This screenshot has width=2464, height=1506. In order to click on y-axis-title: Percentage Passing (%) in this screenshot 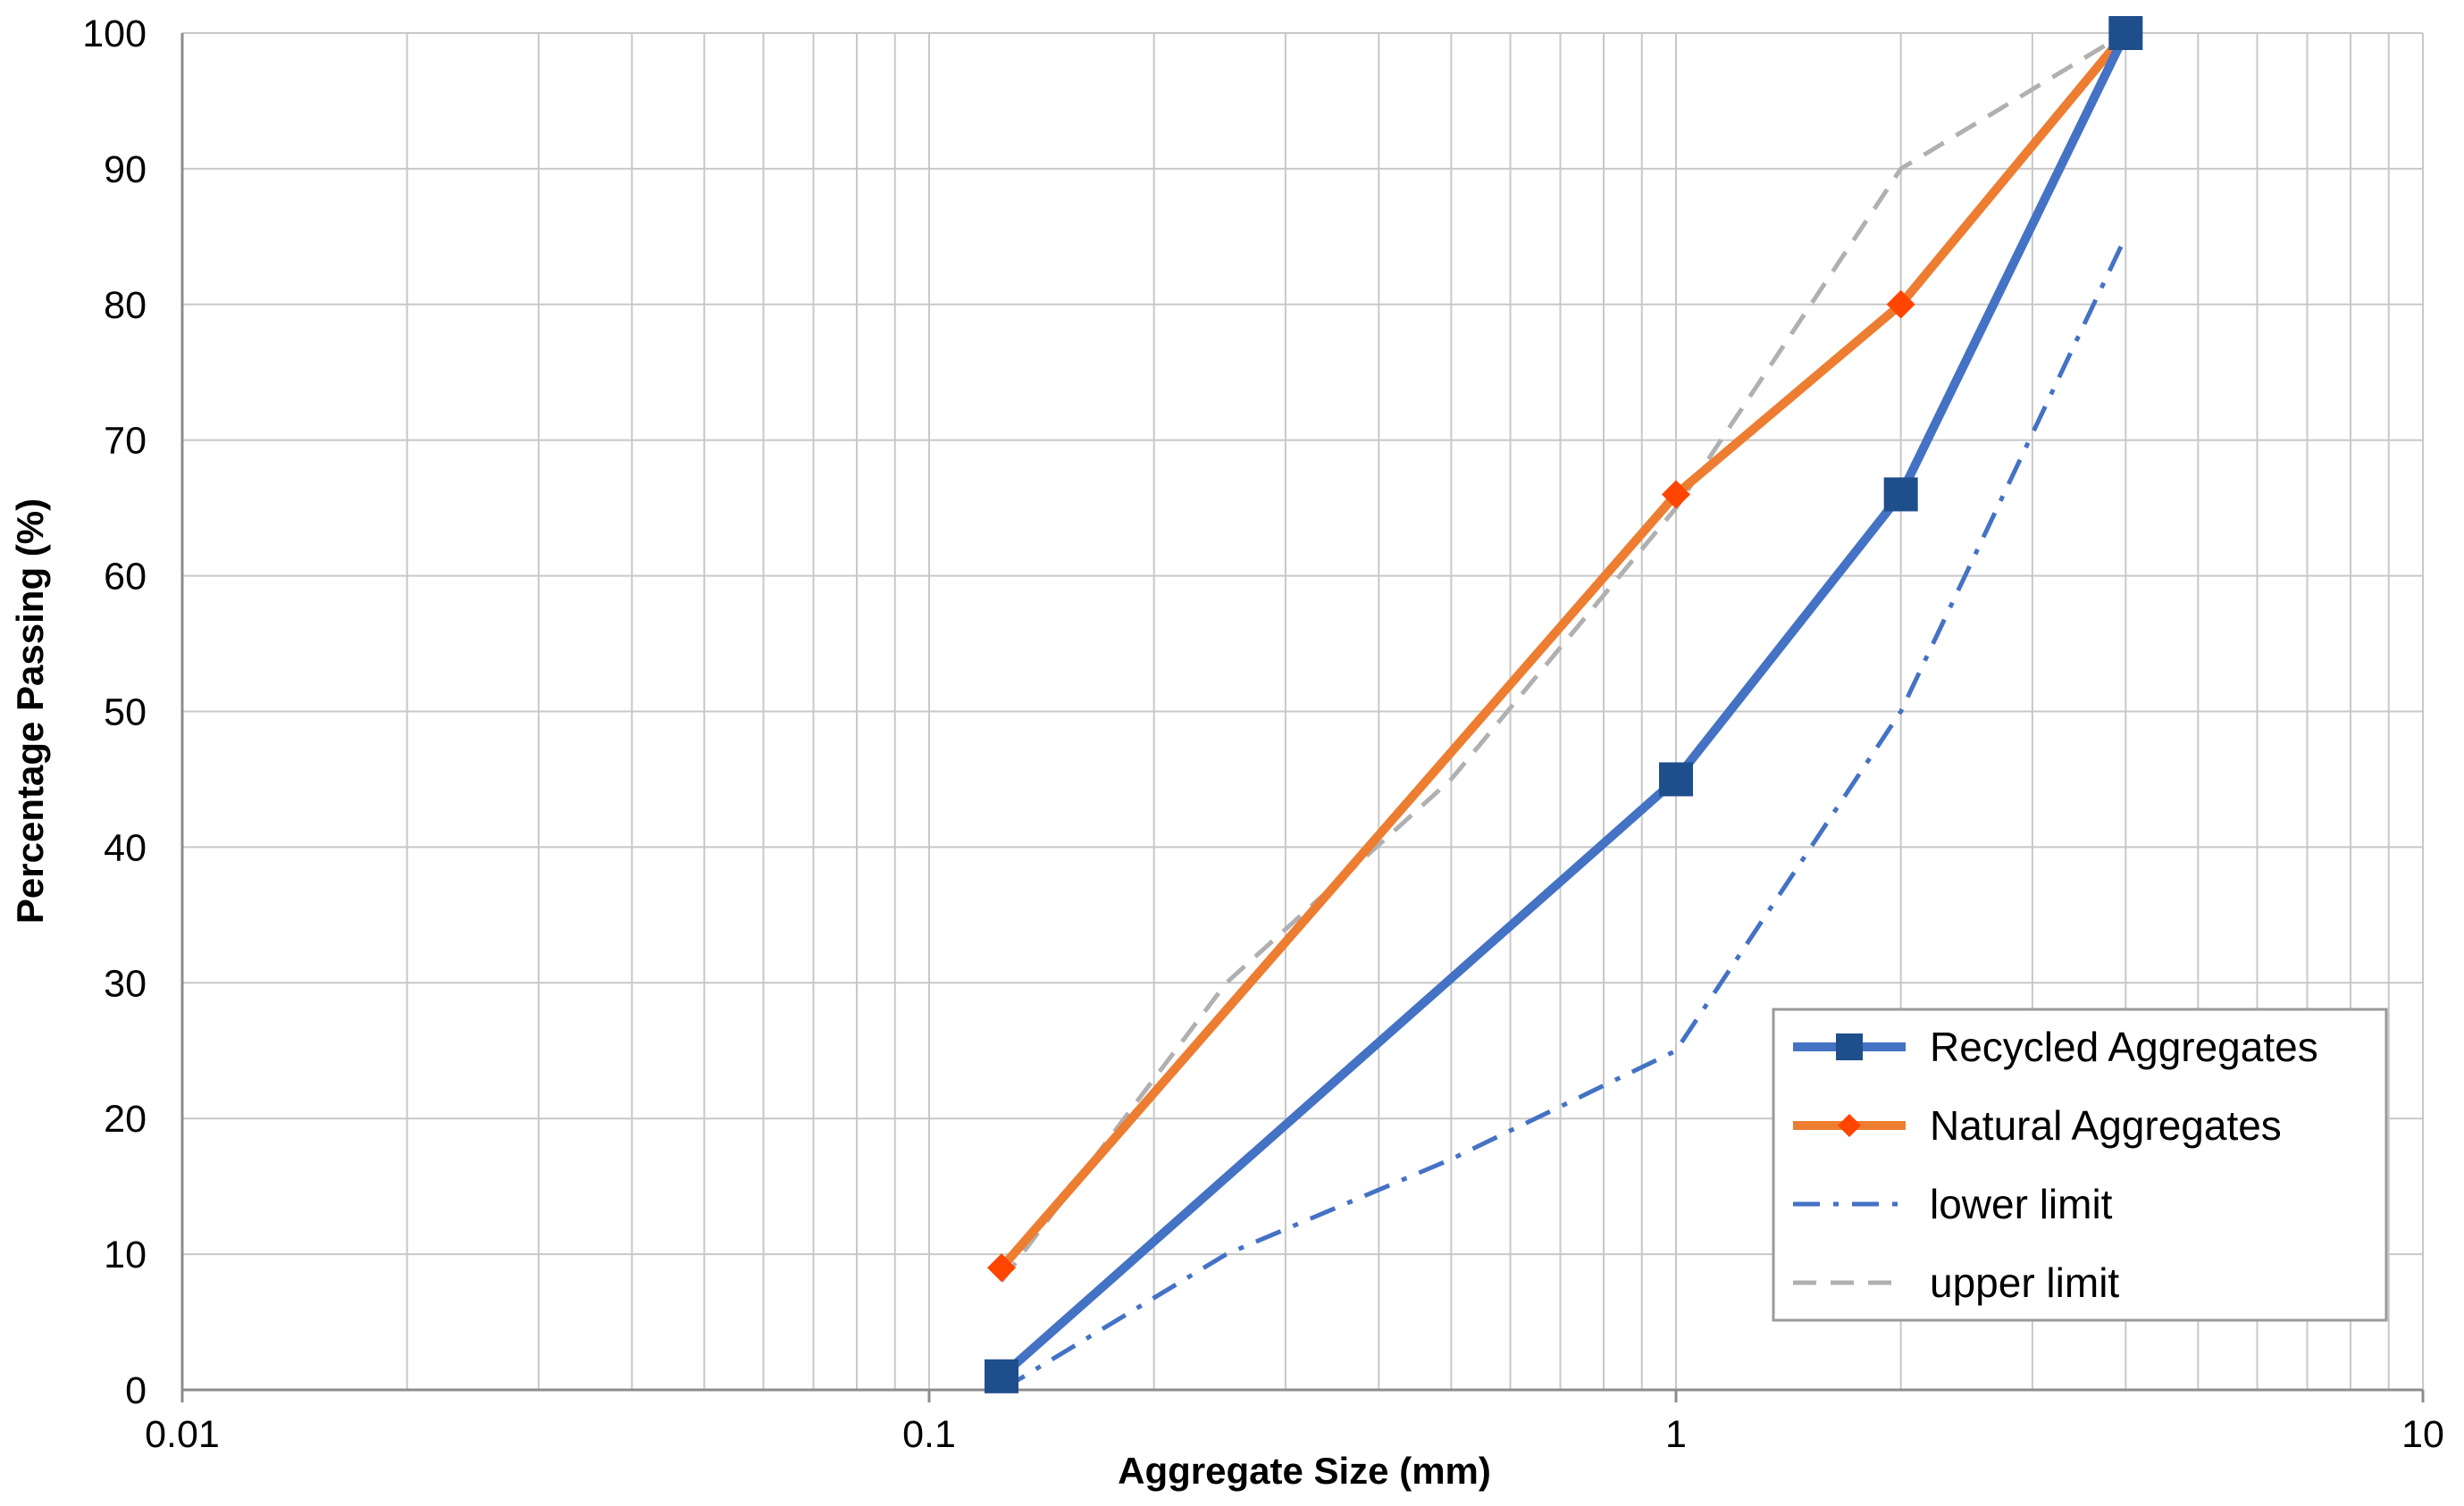, I will do `click(30, 711)`.